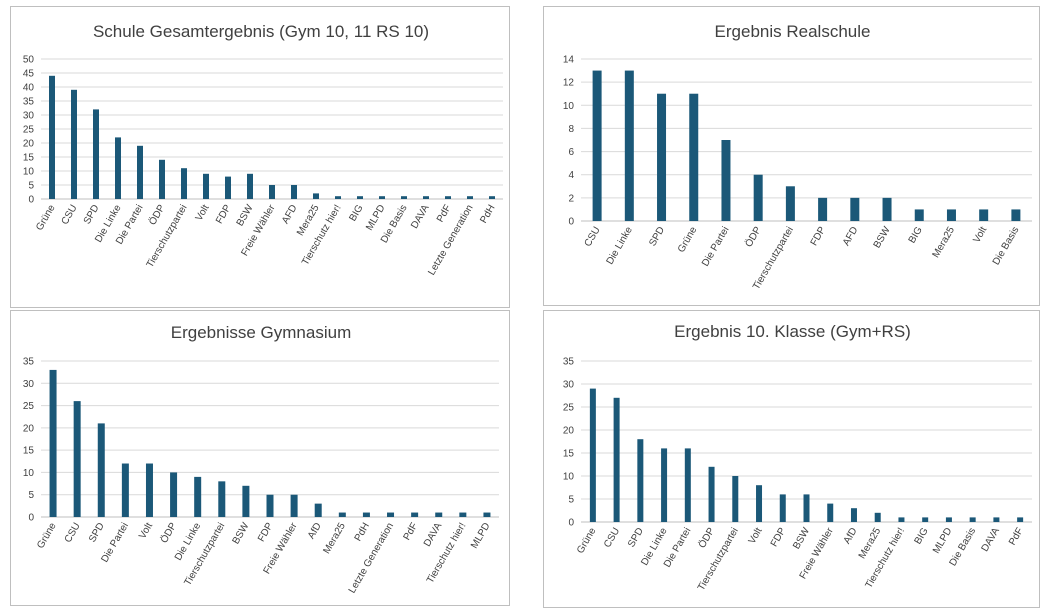 Image resolution: width=1050 pixels, height=615 pixels. Describe the element at coordinates (851, 236) in the screenshot. I see `x-tick-label: AFD` at that location.